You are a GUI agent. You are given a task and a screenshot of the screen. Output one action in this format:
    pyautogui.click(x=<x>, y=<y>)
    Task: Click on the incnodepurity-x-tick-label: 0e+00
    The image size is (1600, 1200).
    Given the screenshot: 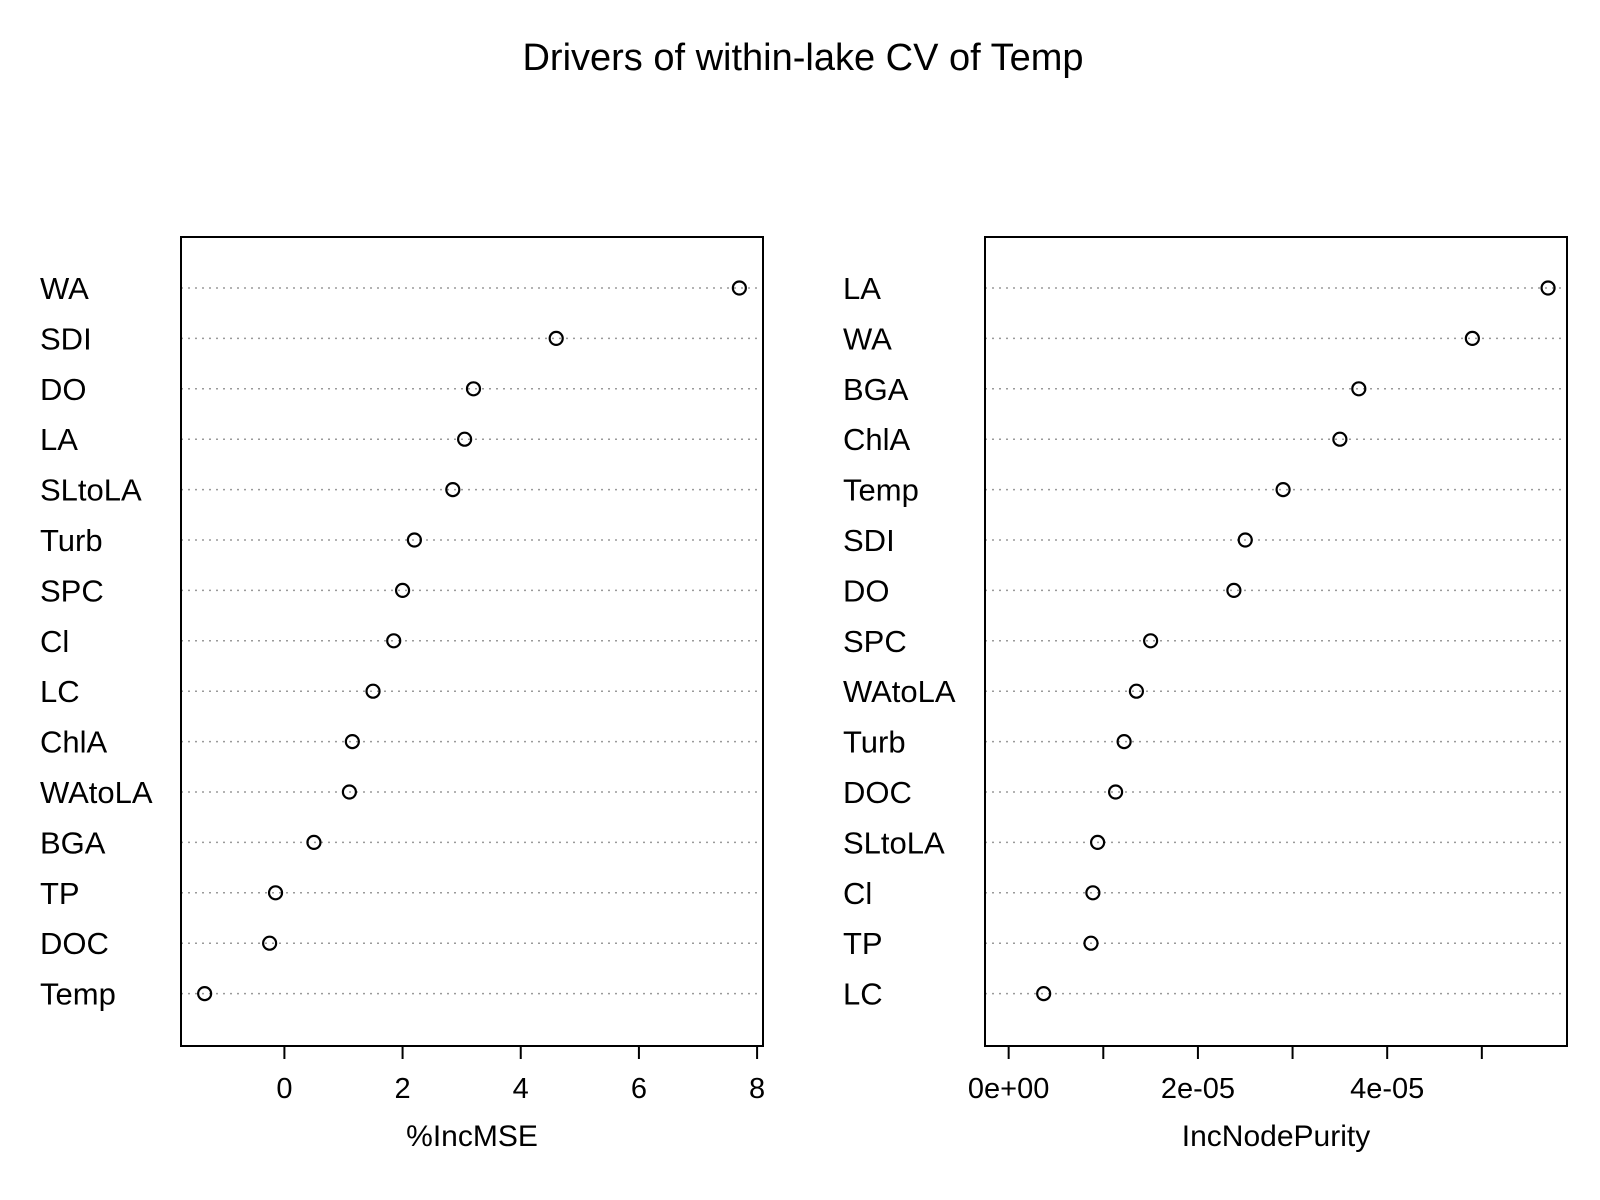 What is the action you would take?
    pyautogui.click(x=1008, y=1089)
    